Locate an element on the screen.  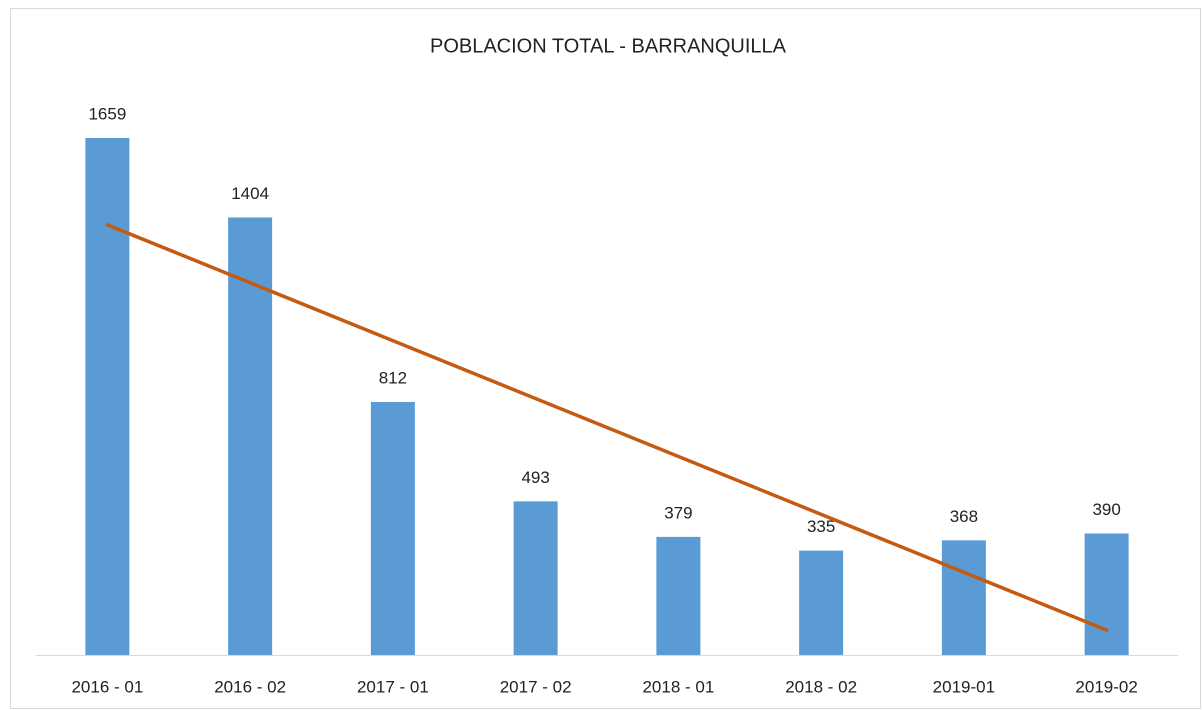
data-label: 335 is located at coordinates (821, 526).